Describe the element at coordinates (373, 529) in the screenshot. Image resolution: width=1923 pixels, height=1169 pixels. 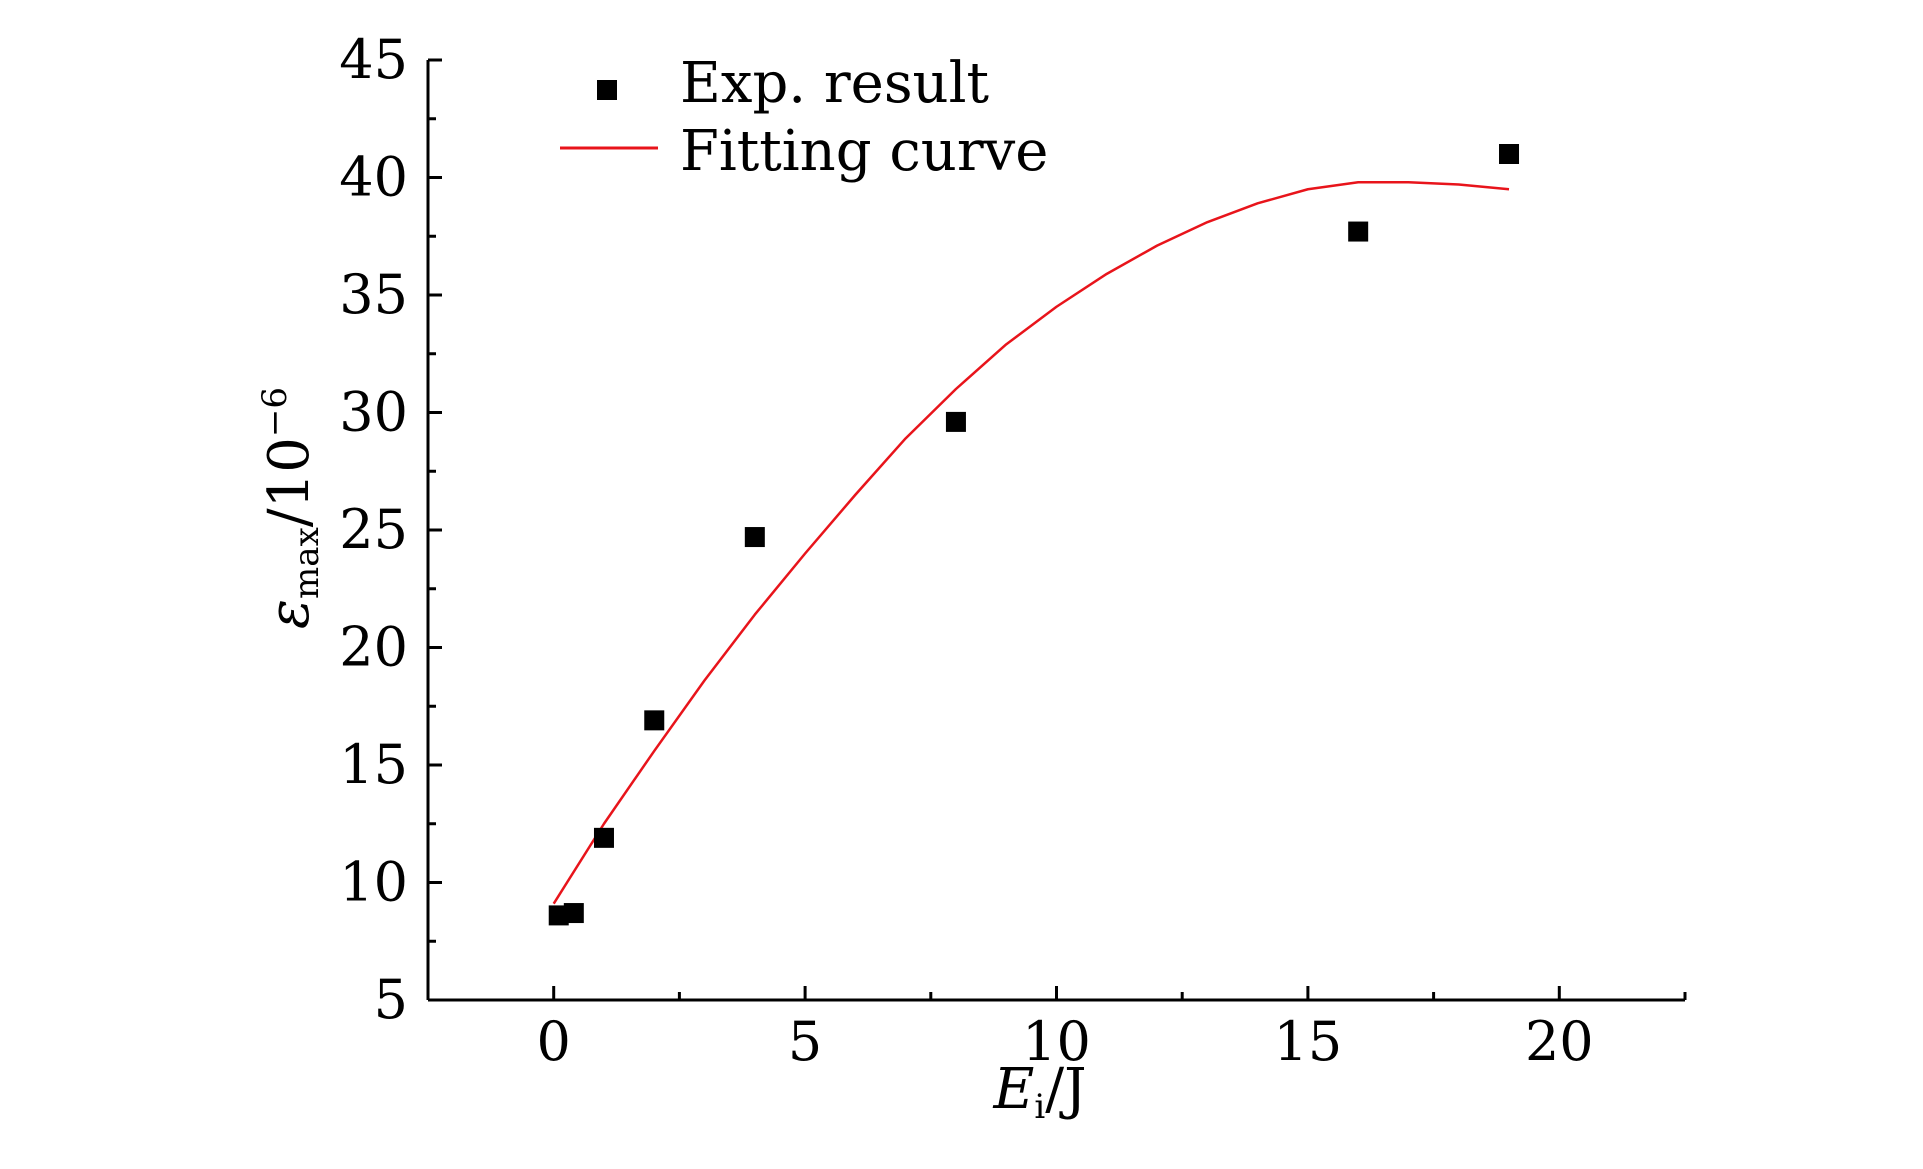
I see `y-tick-label: 25` at that location.